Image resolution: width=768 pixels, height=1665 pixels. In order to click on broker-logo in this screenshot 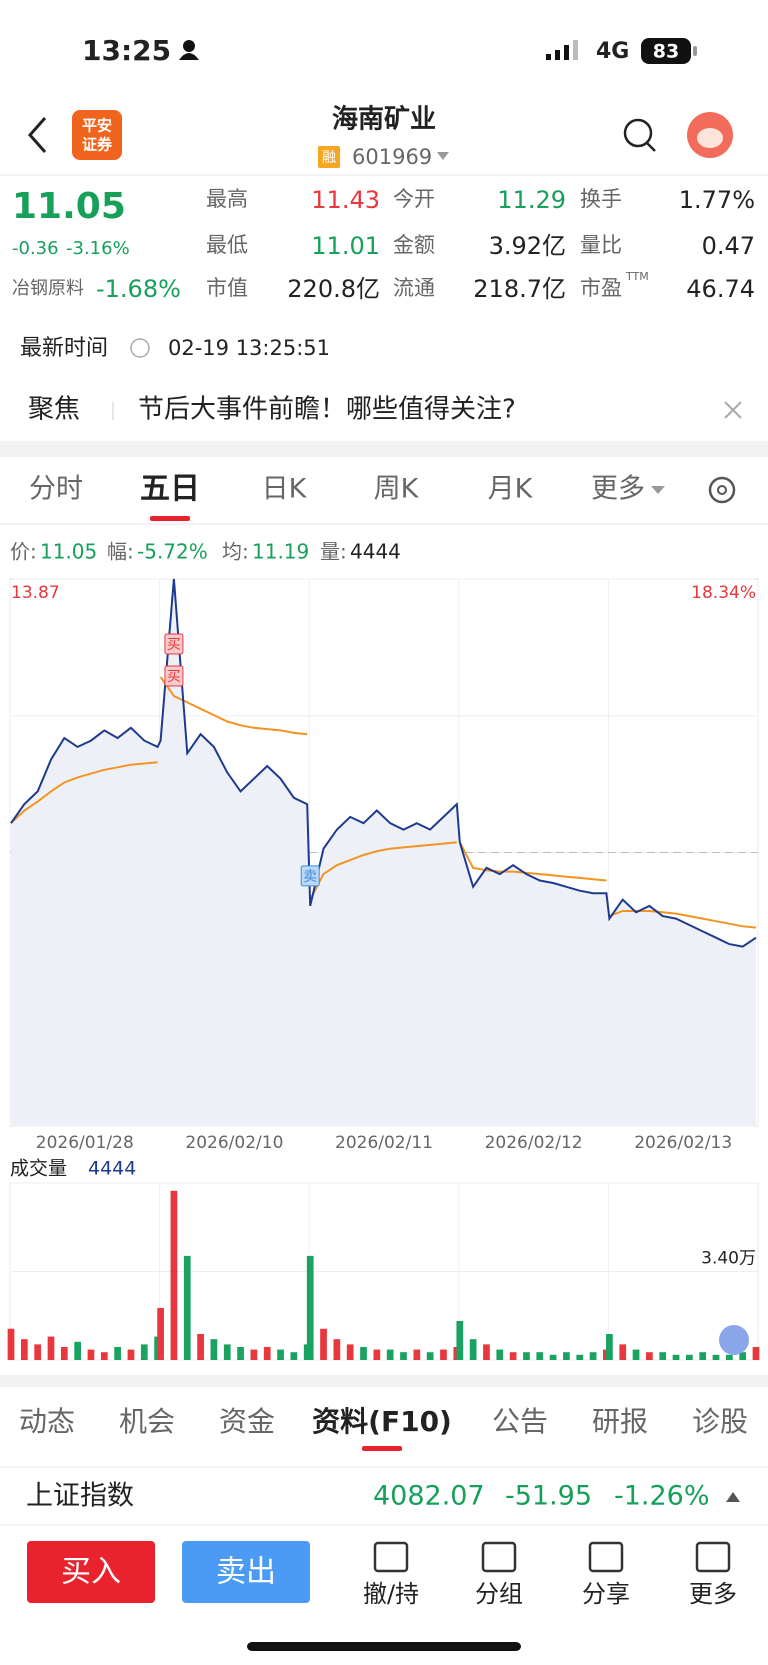, I will do `click(97, 135)`.